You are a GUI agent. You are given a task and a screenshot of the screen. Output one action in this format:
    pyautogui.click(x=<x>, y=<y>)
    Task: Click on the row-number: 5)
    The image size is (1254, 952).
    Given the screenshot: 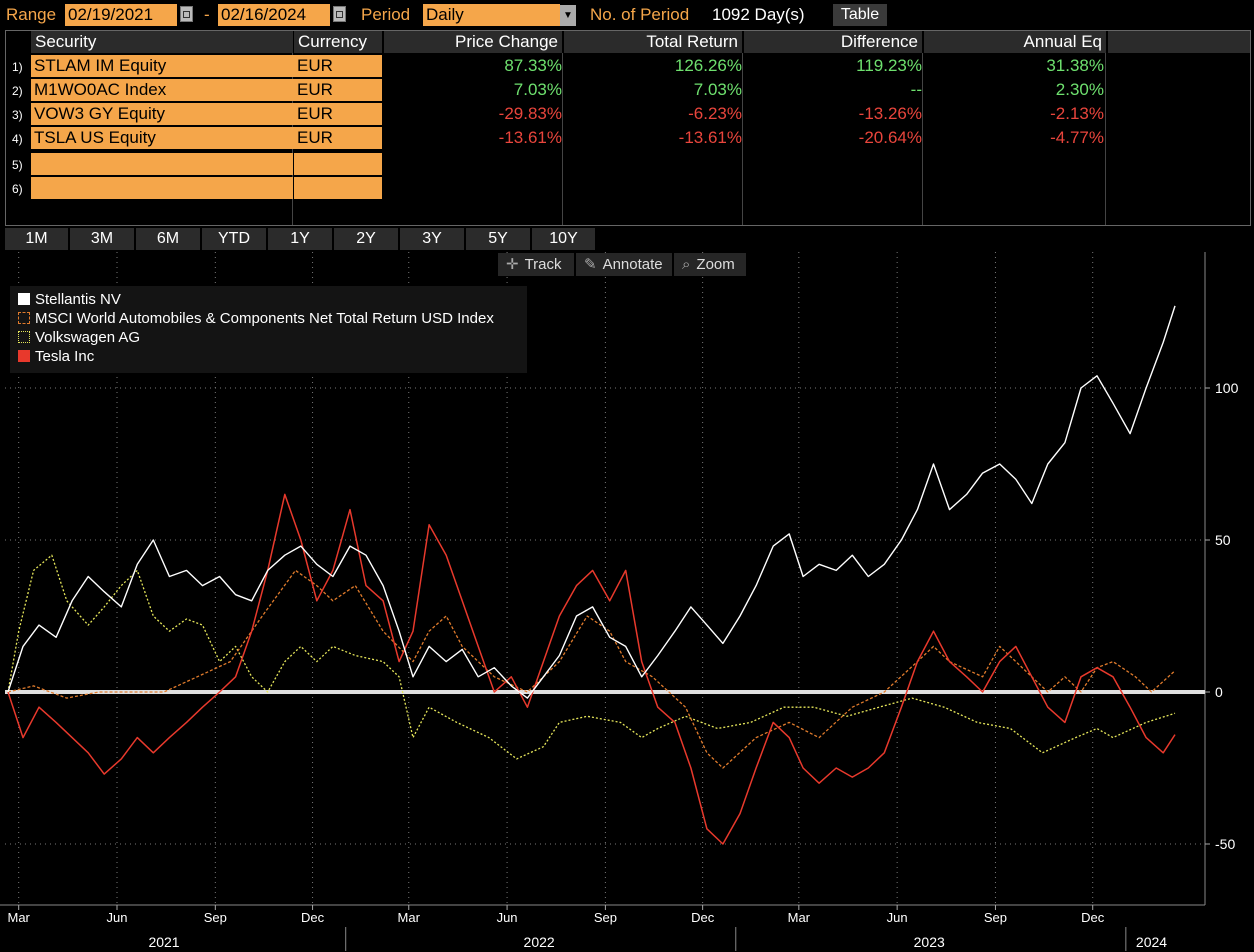 What is the action you would take?
    pyautogui.click(x=17, y=165)
    